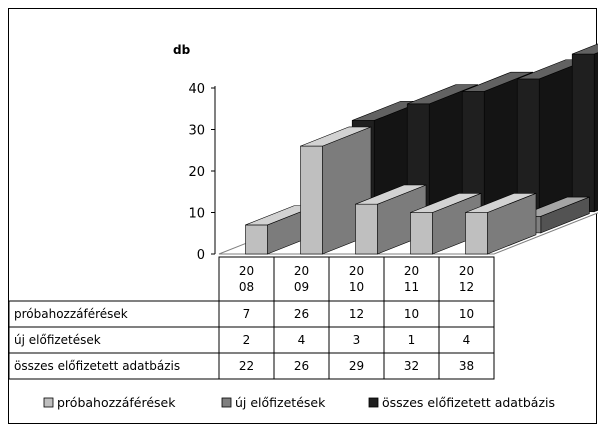 This screenshot has width=605, height=429. I want to click on table-value: 22, so click(246, 366).